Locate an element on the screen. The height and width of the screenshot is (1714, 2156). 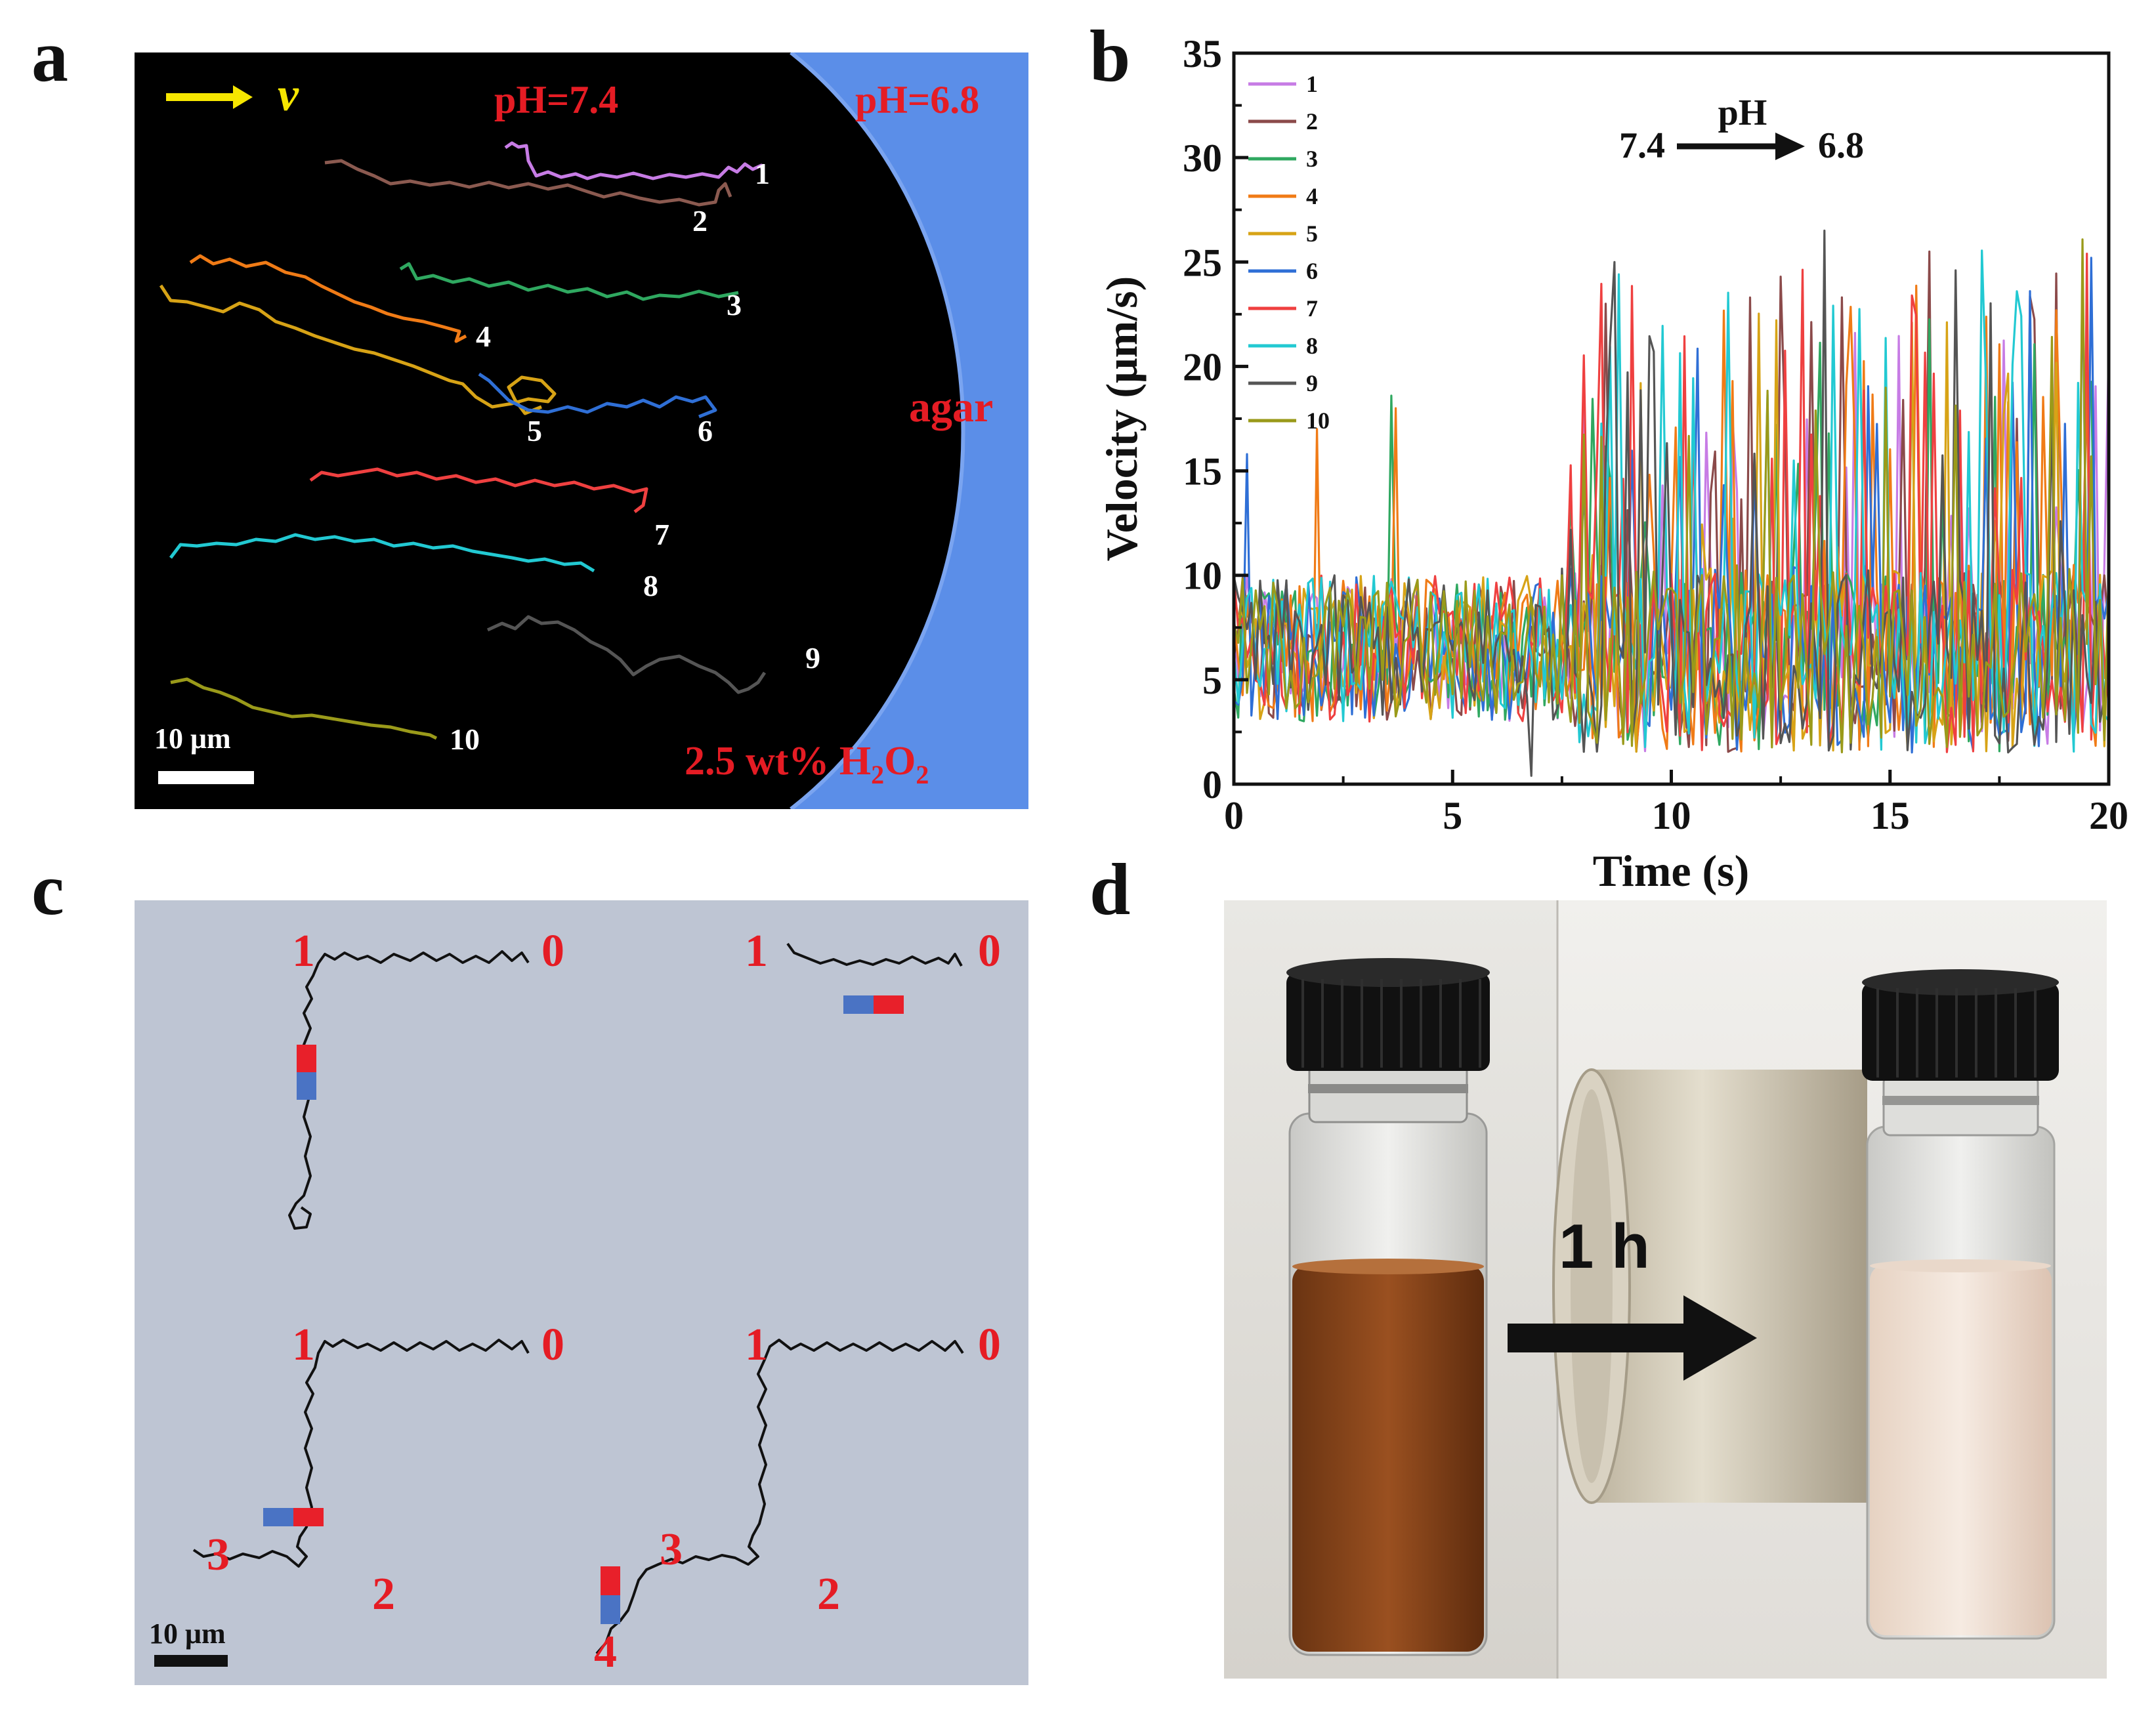
q2-label-turn: 1 is located at coordinates (757, 951).